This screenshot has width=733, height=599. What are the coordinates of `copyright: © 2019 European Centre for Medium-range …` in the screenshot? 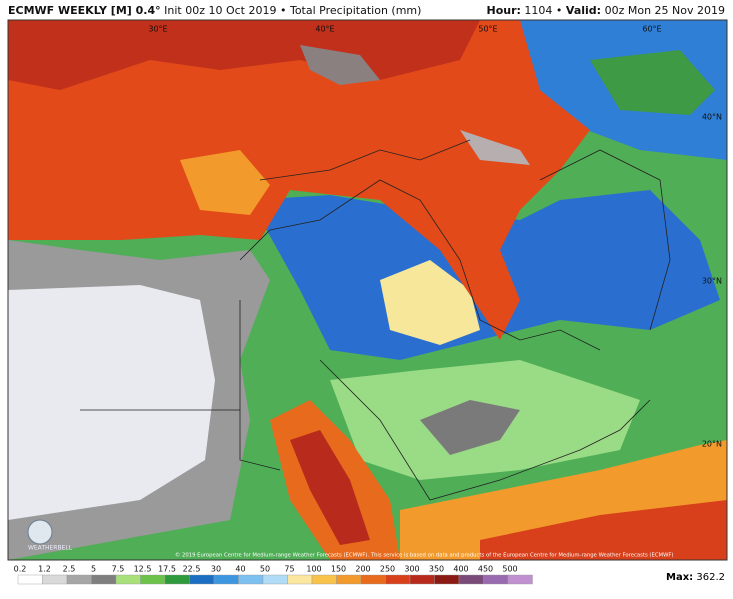 It's located at (424, 555).